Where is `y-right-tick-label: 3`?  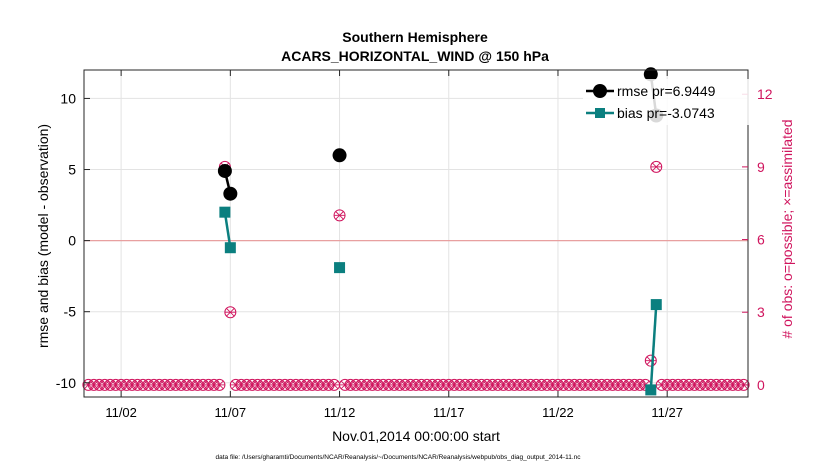 y-right-tick-label: 3 is located at coordinates (761, 312).